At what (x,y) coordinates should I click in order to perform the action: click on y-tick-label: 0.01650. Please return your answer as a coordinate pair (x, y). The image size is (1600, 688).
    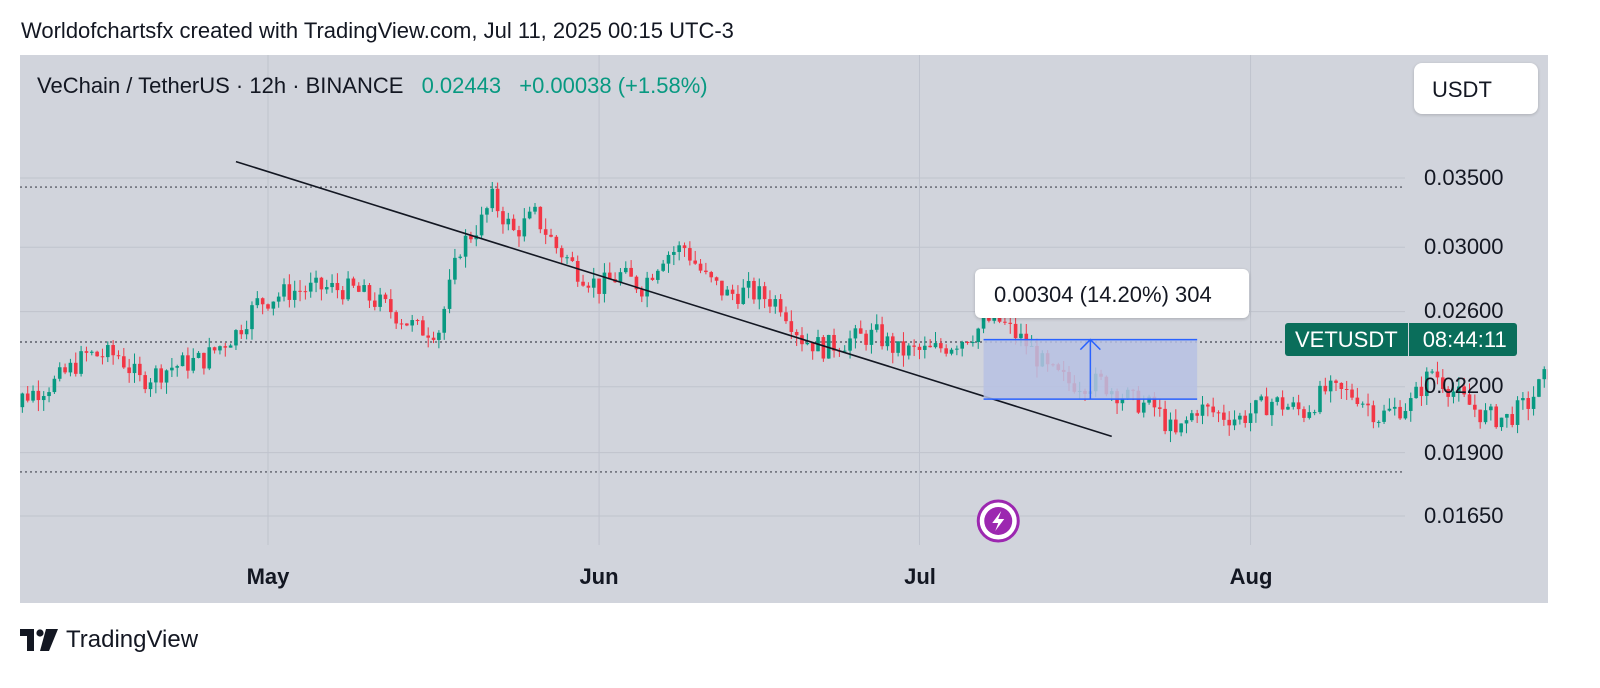
    Looking at the image, I should click on (1464, 515).